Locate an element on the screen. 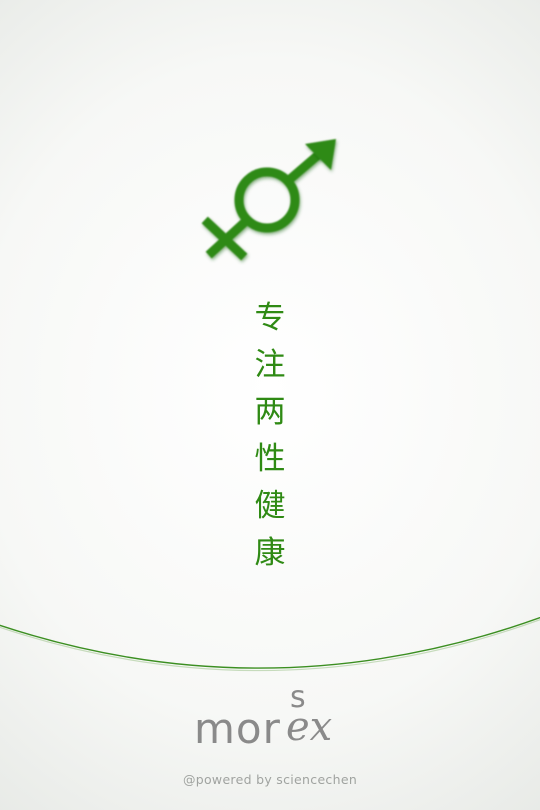  slogan-char: 健 is located at coordinates (270, 506).